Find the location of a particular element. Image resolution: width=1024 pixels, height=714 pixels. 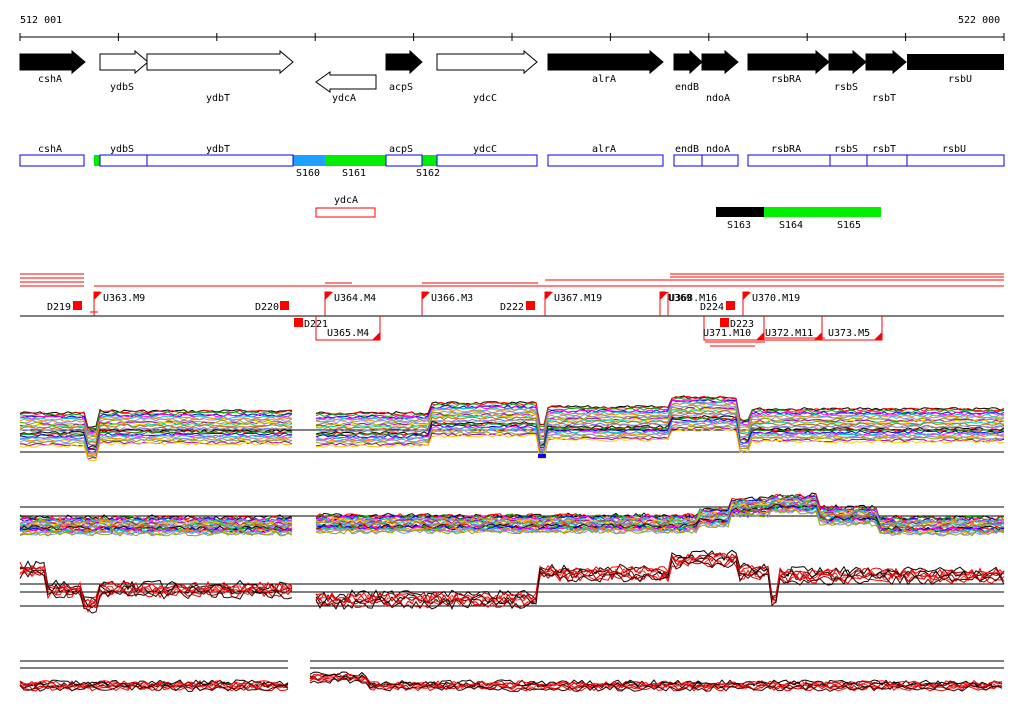

downshift-d221-marker is located at coordinates (298, 322).